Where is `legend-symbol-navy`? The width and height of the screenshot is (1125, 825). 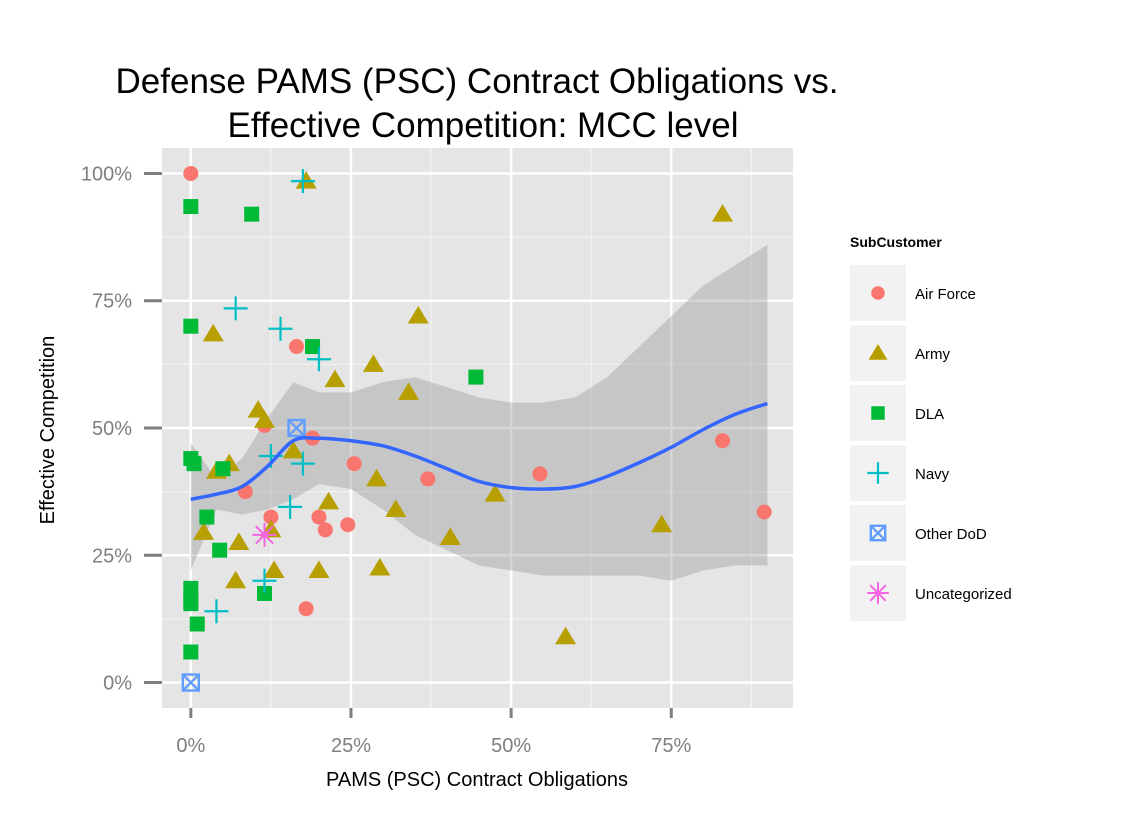
legend-symbol-navy is located at coordinates (878, 473).